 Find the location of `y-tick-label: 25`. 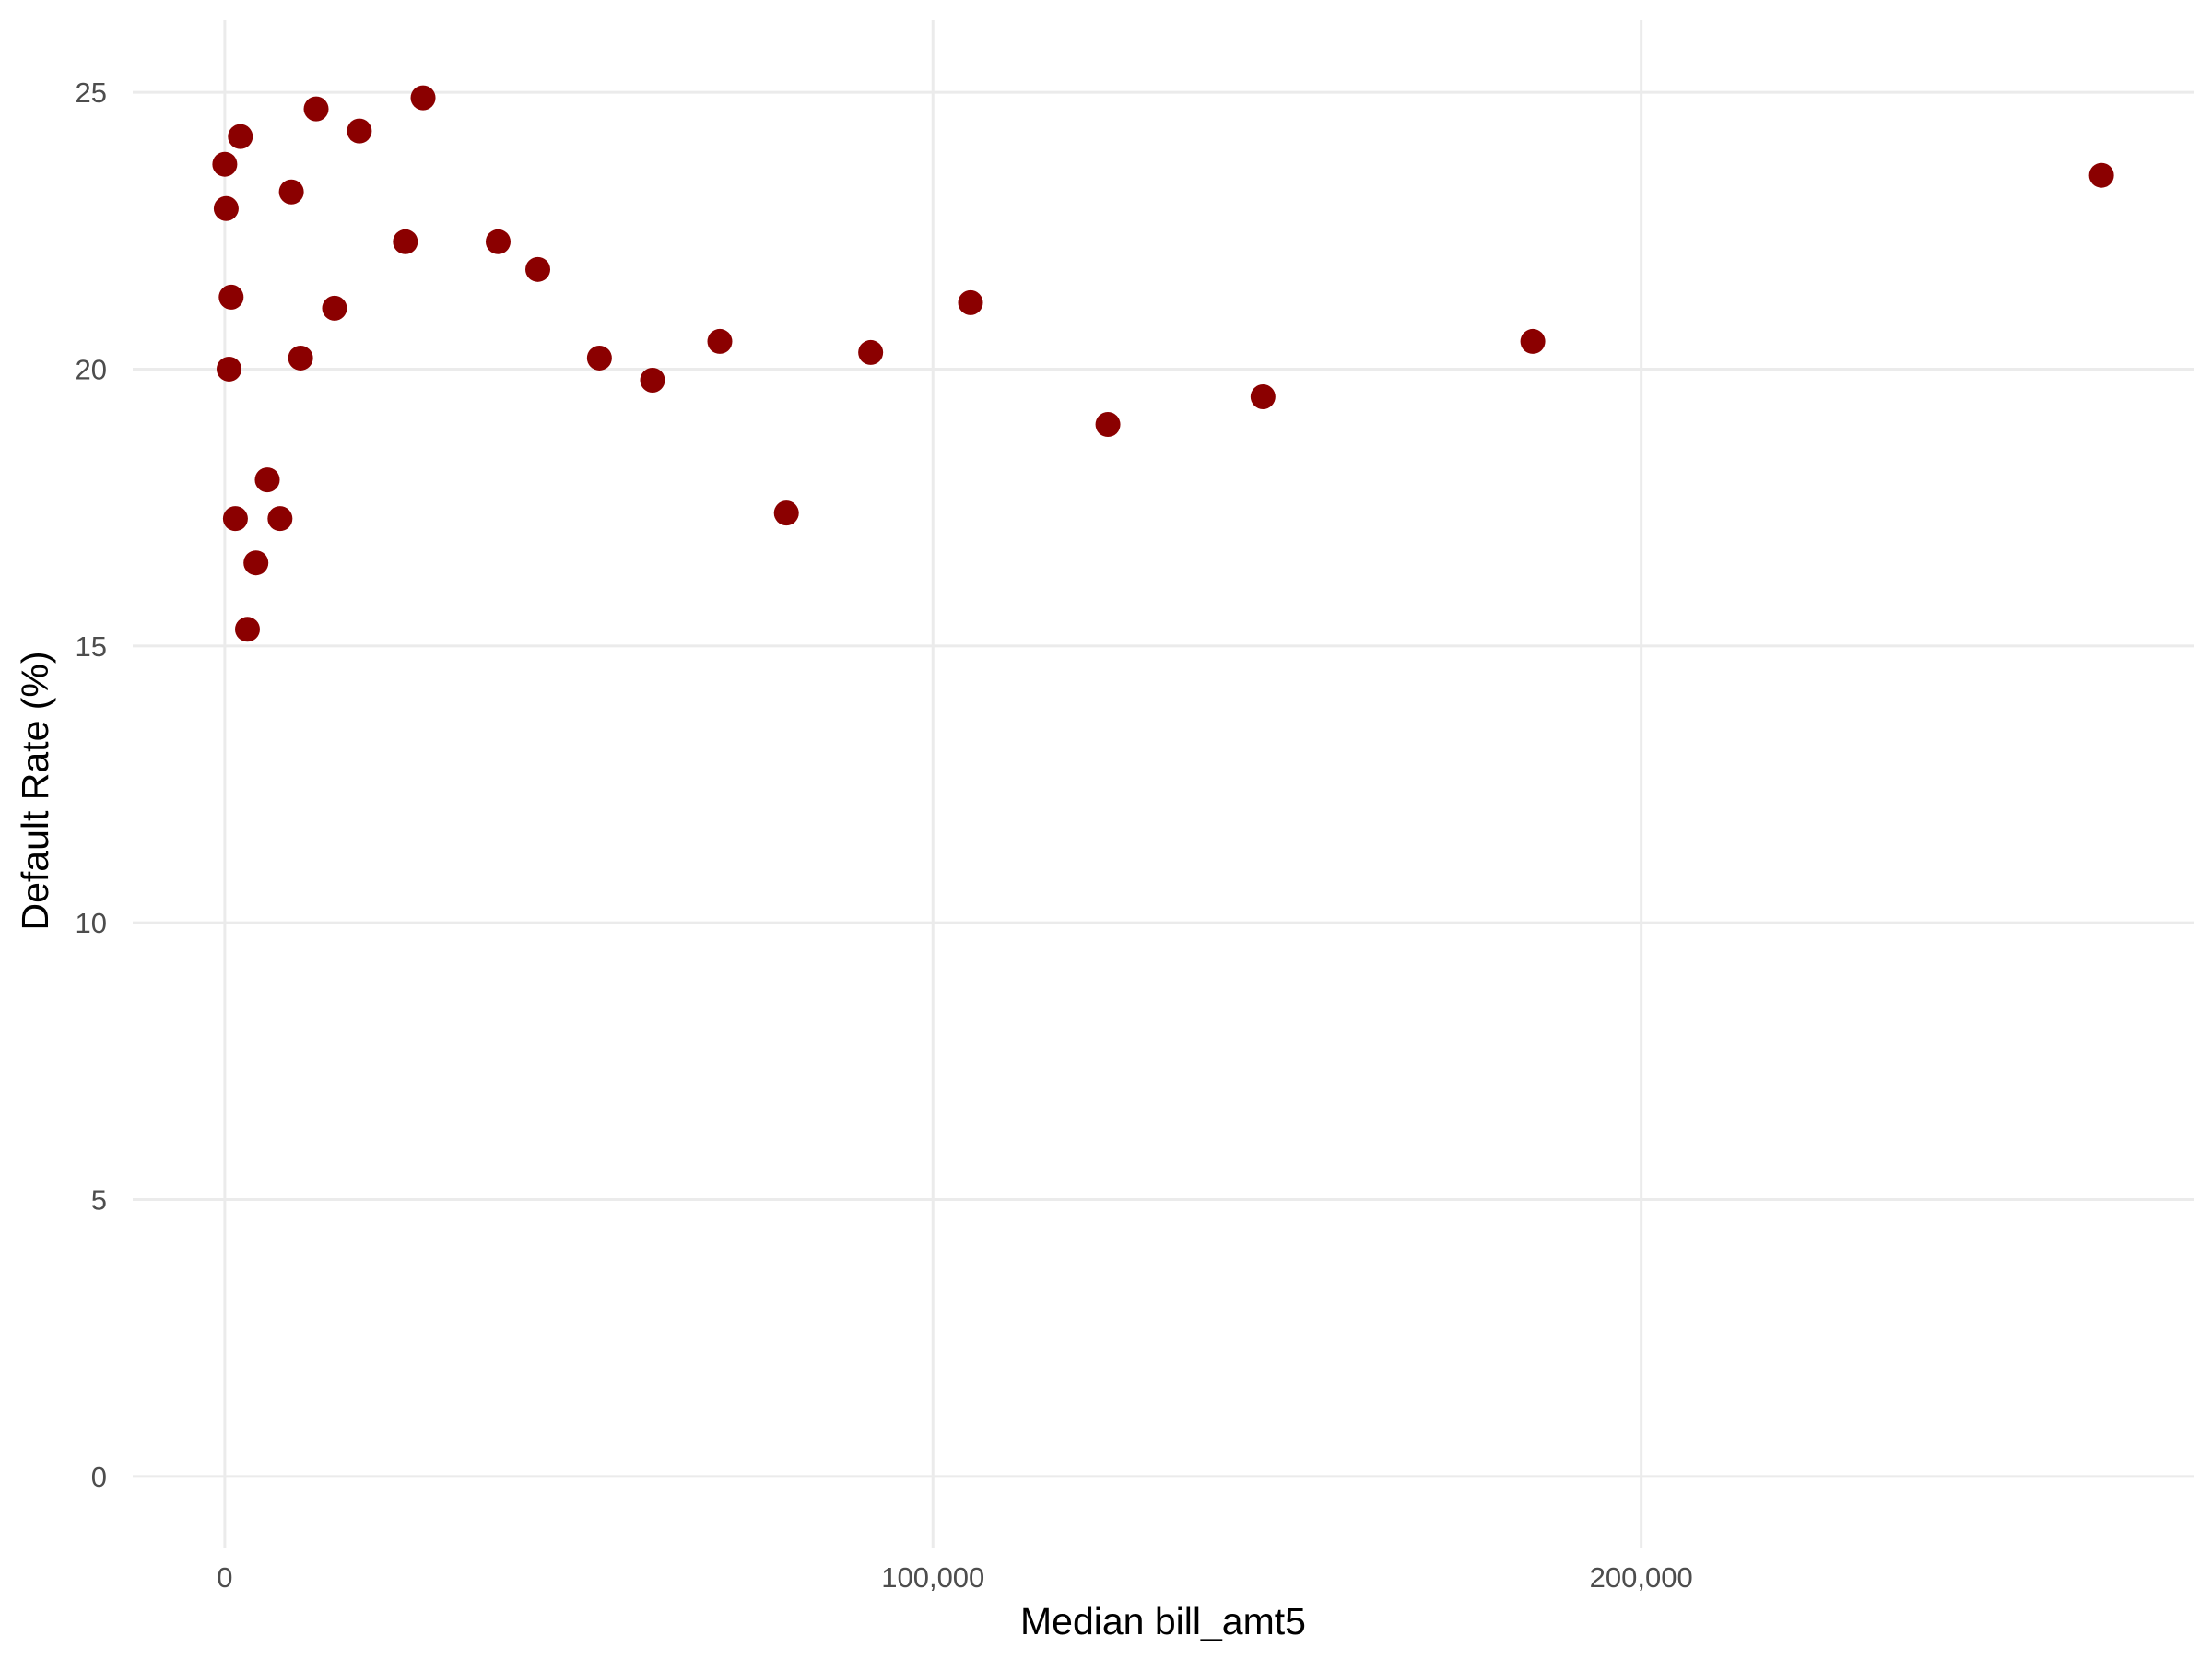

y-tick-label: 25 is located at coordinates (91, 92).